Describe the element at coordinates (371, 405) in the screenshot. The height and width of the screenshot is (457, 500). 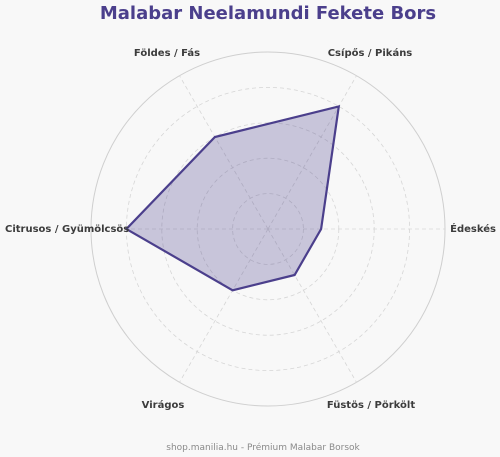
I see `axis-label: Füstös / Pörkölt` at that location.